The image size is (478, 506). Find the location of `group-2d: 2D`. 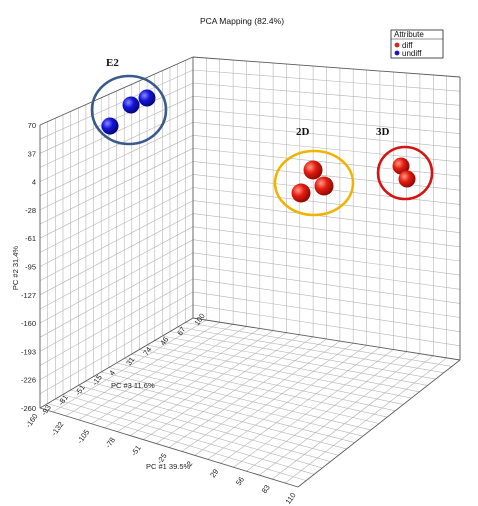

group-2d: 2D is located at coordinates (314, 171).